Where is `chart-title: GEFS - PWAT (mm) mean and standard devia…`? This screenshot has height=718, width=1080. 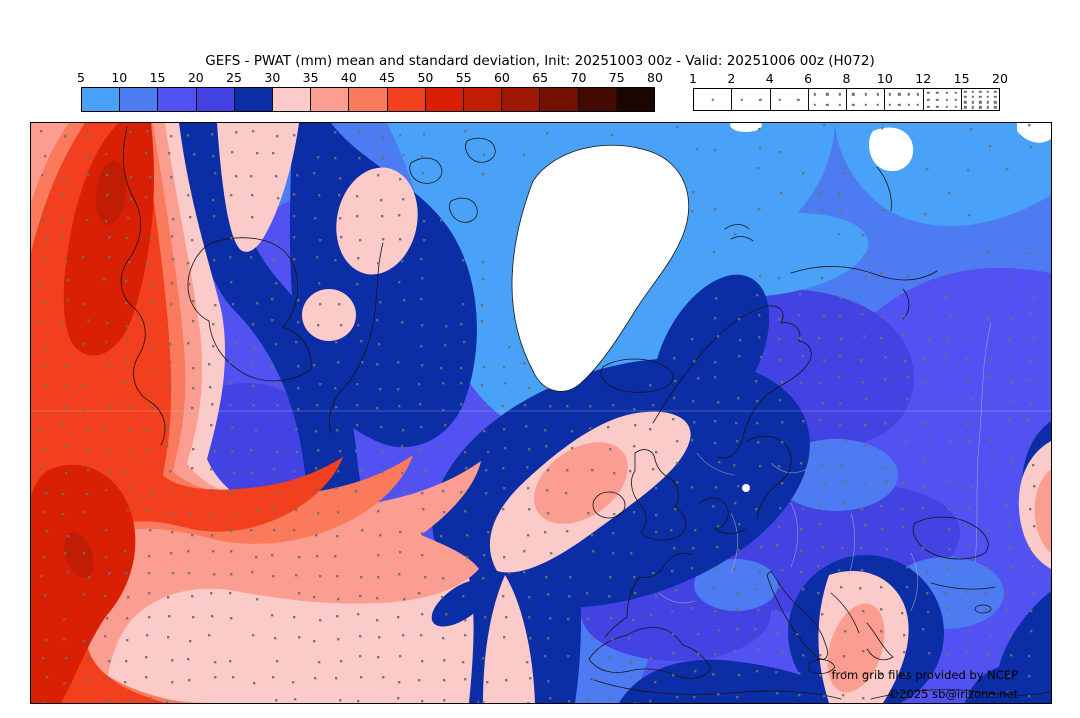 chart-title: GEFS - PWAT (mm) mean and standard devia… is located at coordinates (540, 61).